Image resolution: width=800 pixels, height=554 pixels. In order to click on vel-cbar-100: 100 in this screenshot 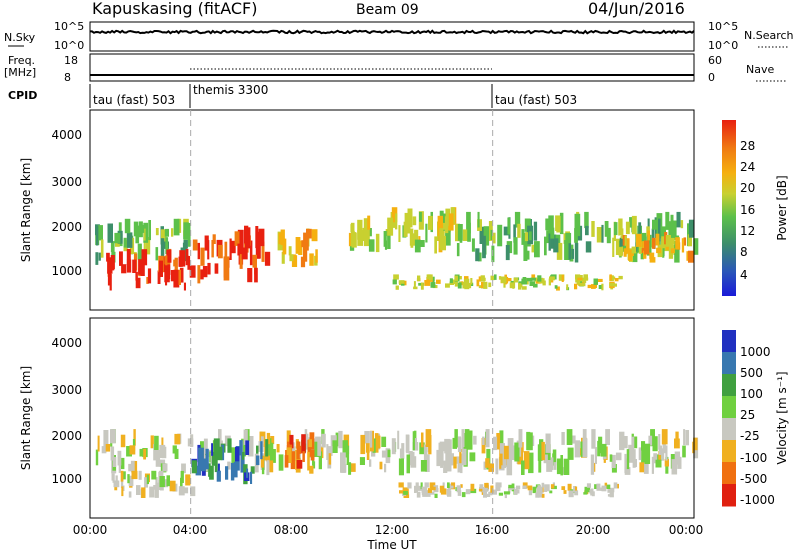, I will do `click(751, 394)`.